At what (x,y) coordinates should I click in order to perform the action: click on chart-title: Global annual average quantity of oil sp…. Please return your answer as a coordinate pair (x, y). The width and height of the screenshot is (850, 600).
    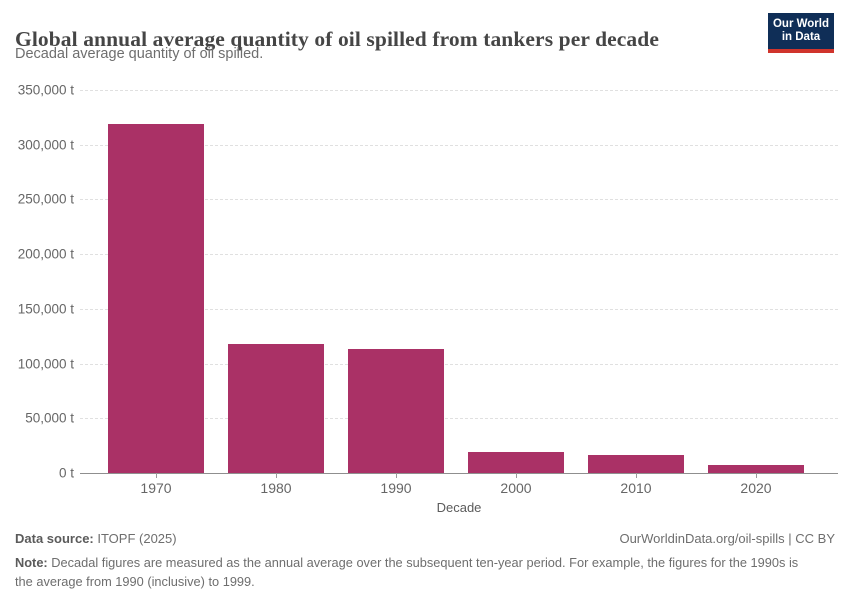
    Looking at the image, I should click on (337, 39).